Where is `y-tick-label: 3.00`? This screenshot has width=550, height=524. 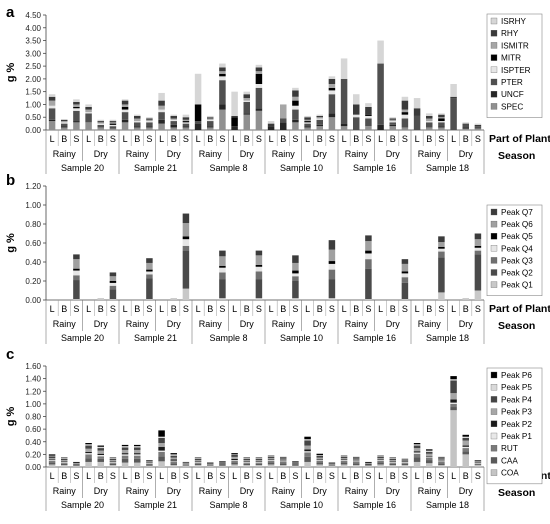 y-tick-label: 3.00 is located at coordinates (33, 53).